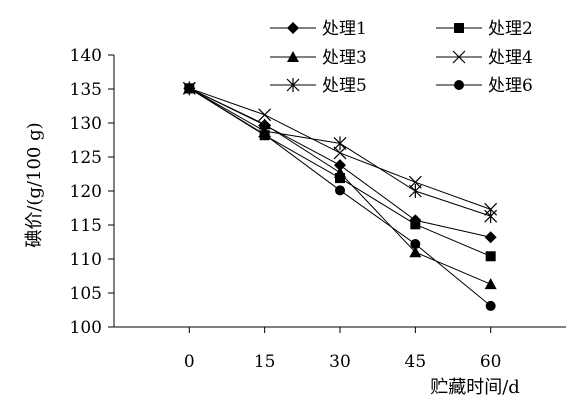 The width and height of the screenshot is (568, 407). Describe the element at coordinates (86, 328) in the screenshot. I see `y-tick-label: 100` at that location.